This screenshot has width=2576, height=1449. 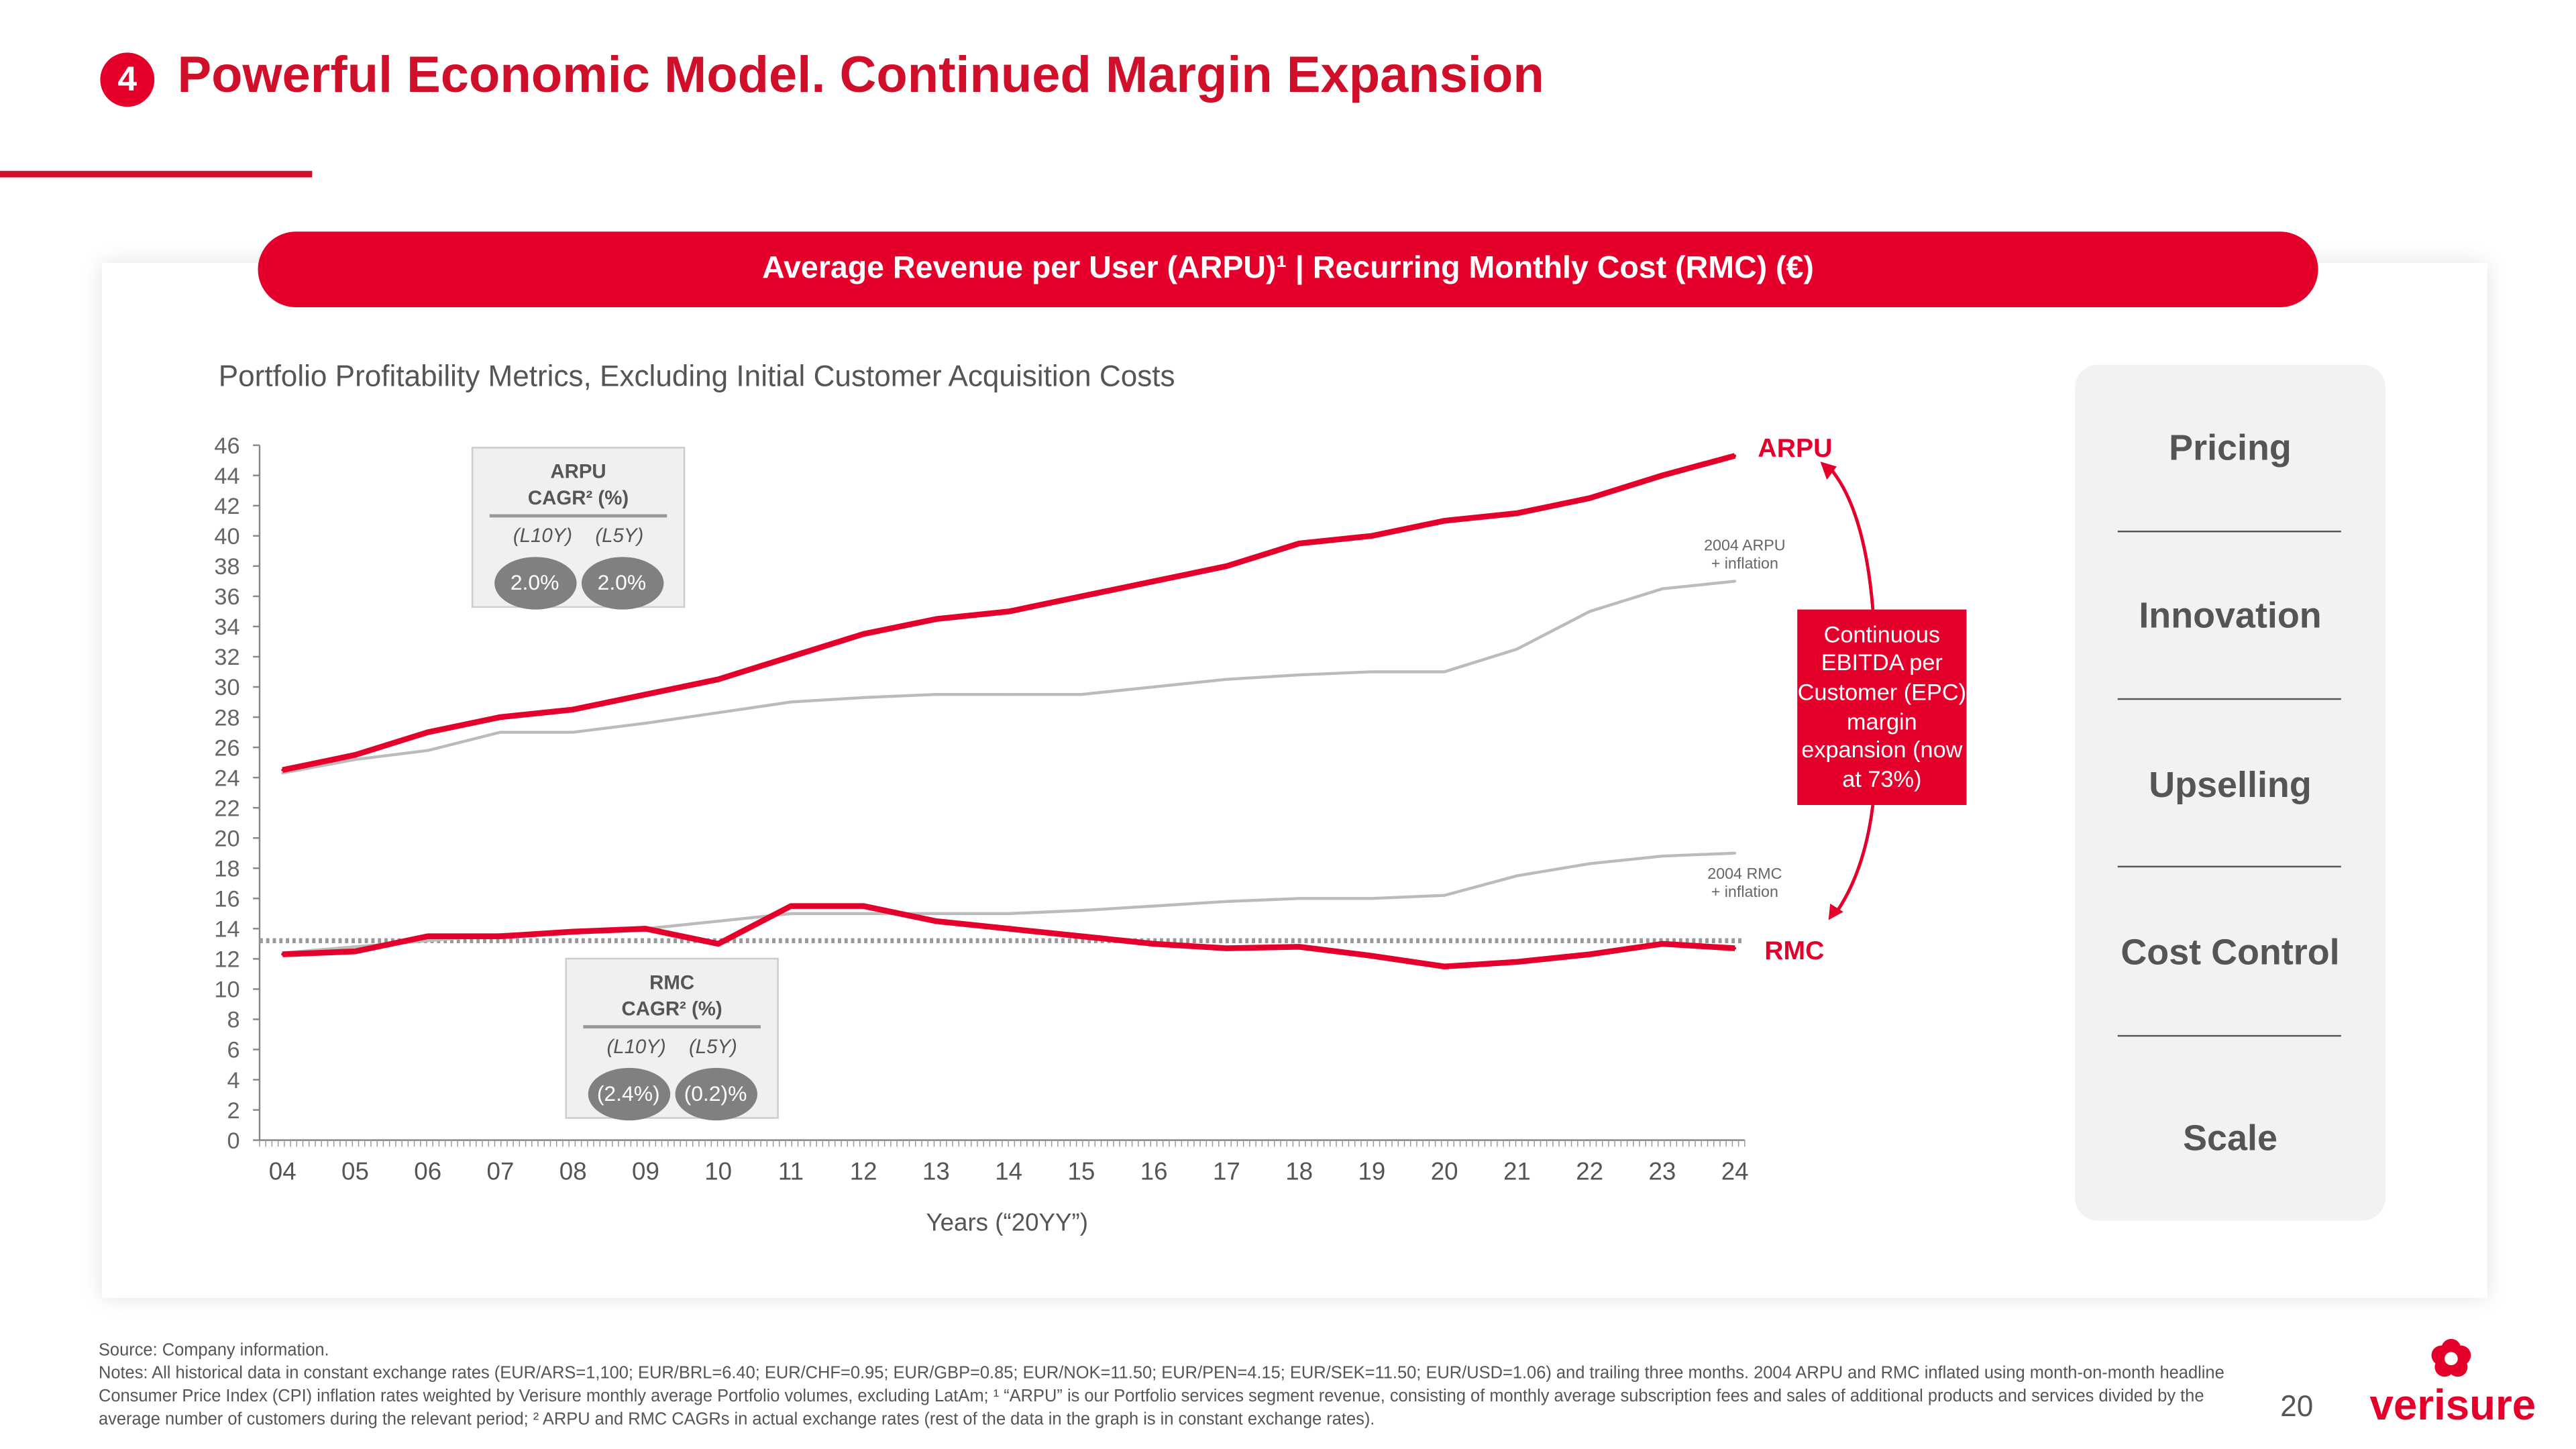 What do you see at coordinates (1589, 1171) in the screenshot?
I see `x-tick-label: 22` at bounding box center [1589, 1171].